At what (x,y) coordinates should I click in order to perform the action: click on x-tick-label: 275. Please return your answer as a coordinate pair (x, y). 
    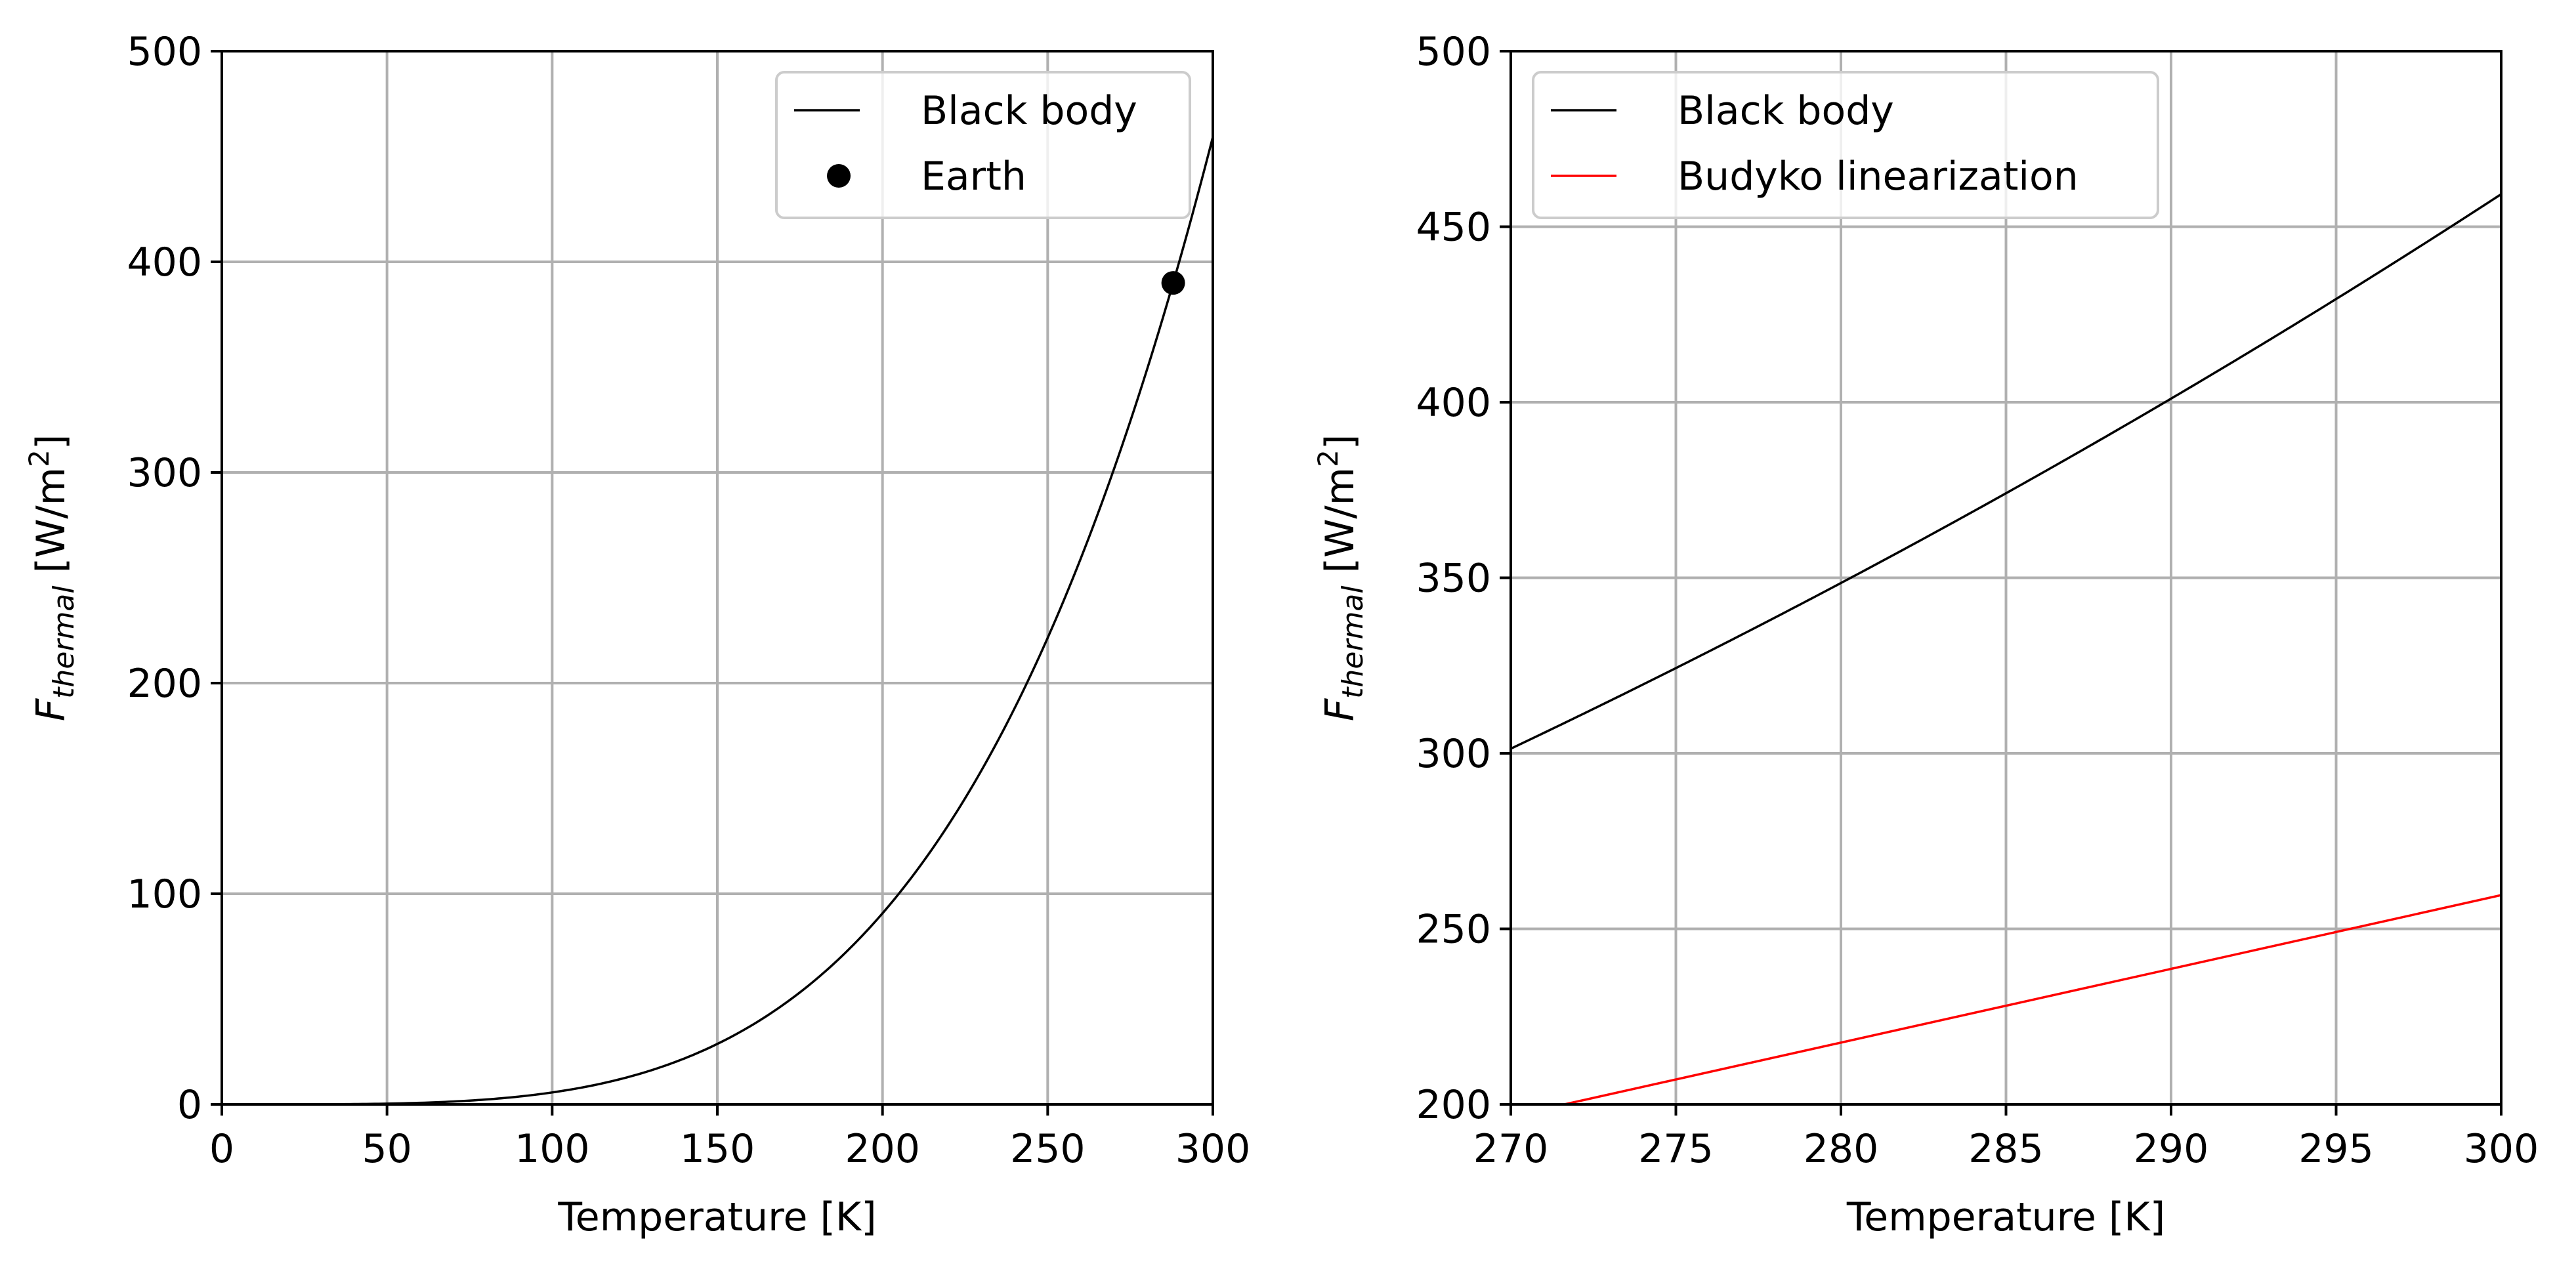
    Looking at the image, I should click on (1676, 1149).